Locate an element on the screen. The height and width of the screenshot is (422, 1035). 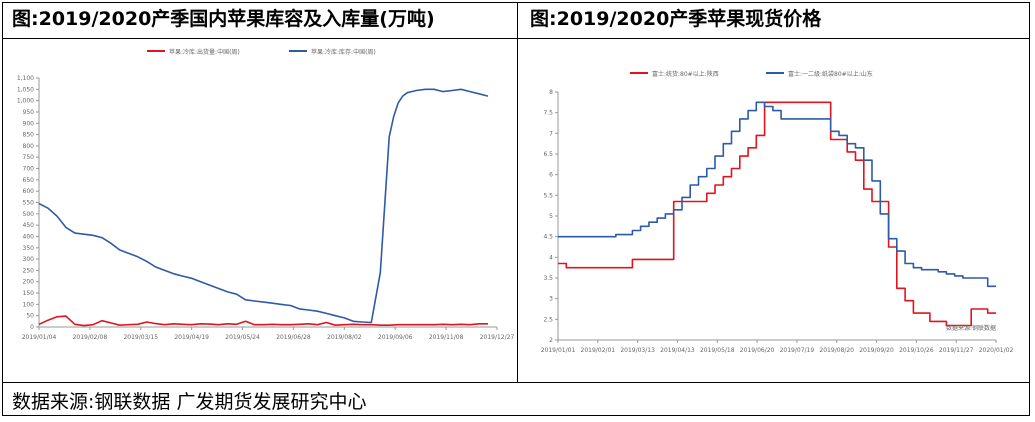
panel-divider is located at coordinates (517, 192).